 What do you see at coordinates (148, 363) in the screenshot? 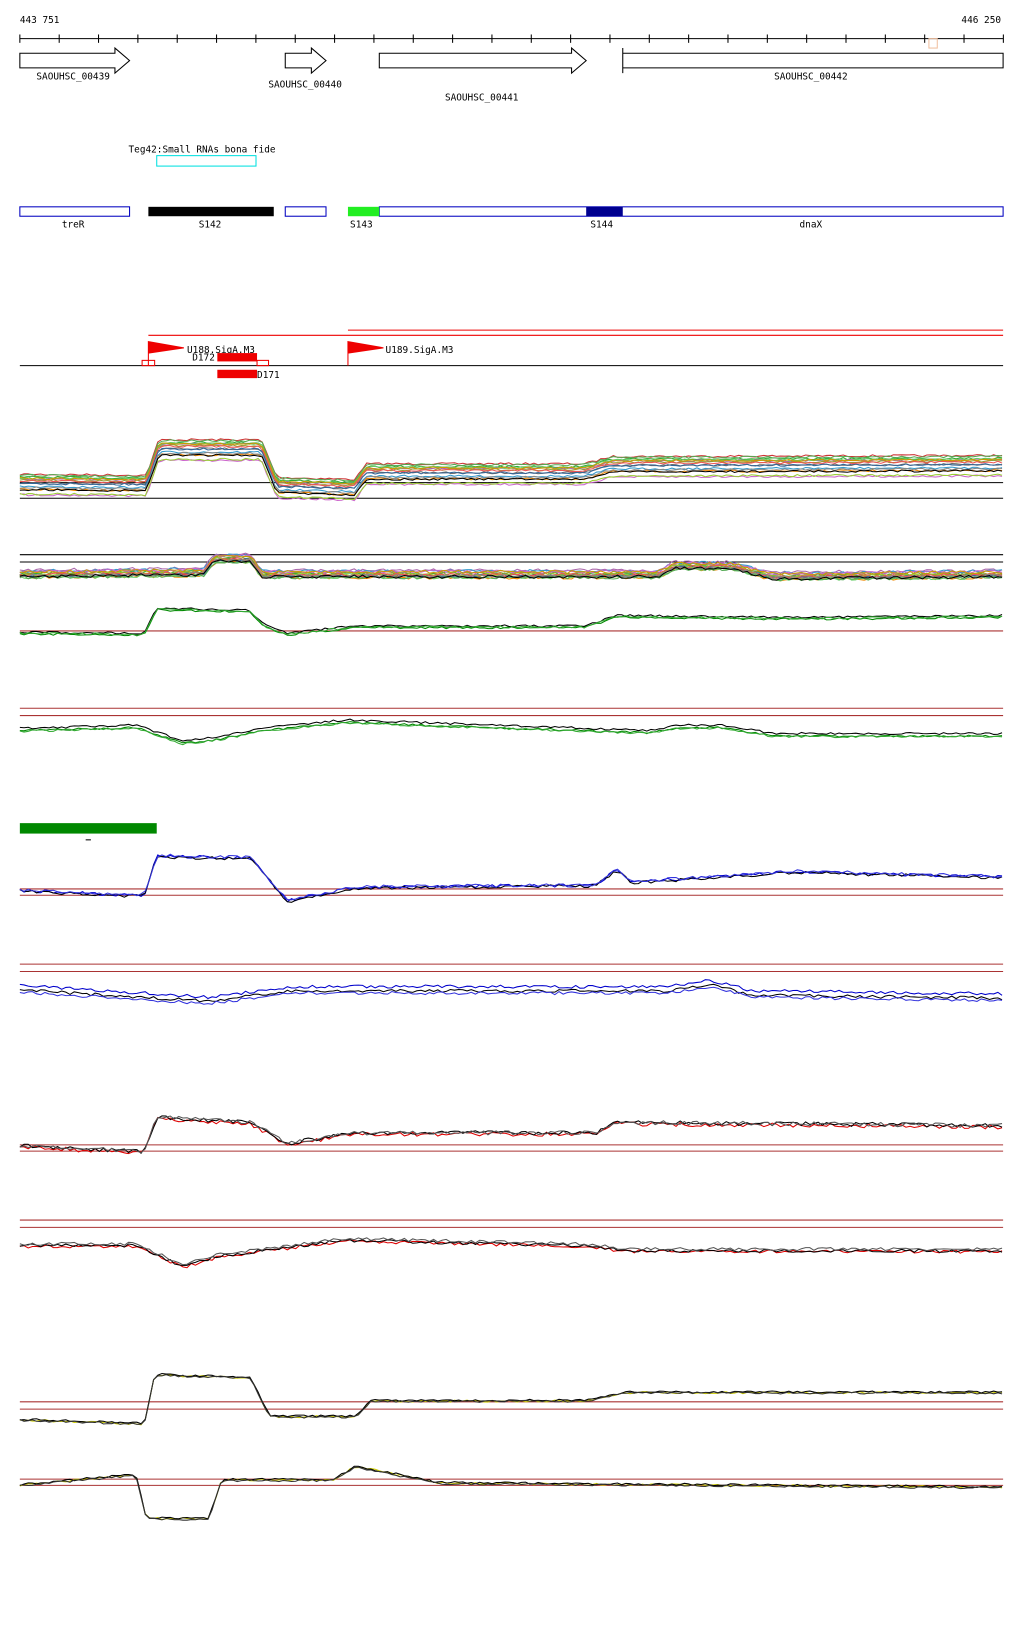
I see `promoter-box` at bounding box center [148, 363].